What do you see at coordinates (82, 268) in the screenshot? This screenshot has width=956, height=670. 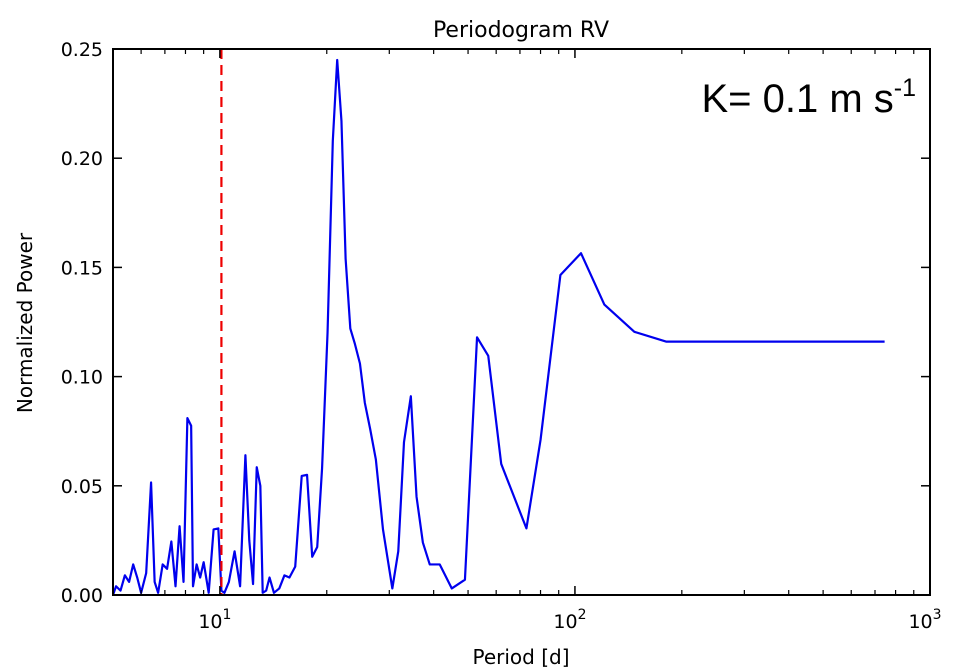 I see `y-tick-label: 0.15` at bounding box center [82, 268].